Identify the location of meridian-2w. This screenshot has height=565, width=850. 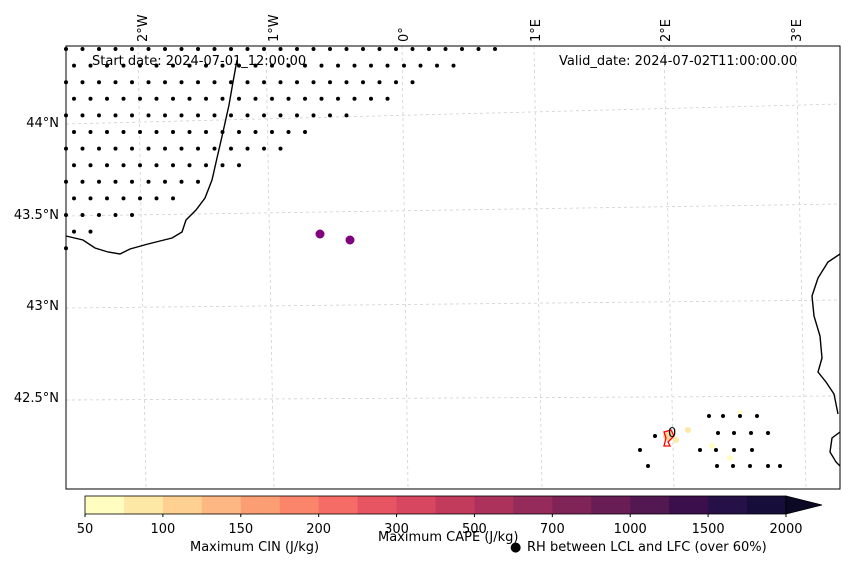
(142, 267).